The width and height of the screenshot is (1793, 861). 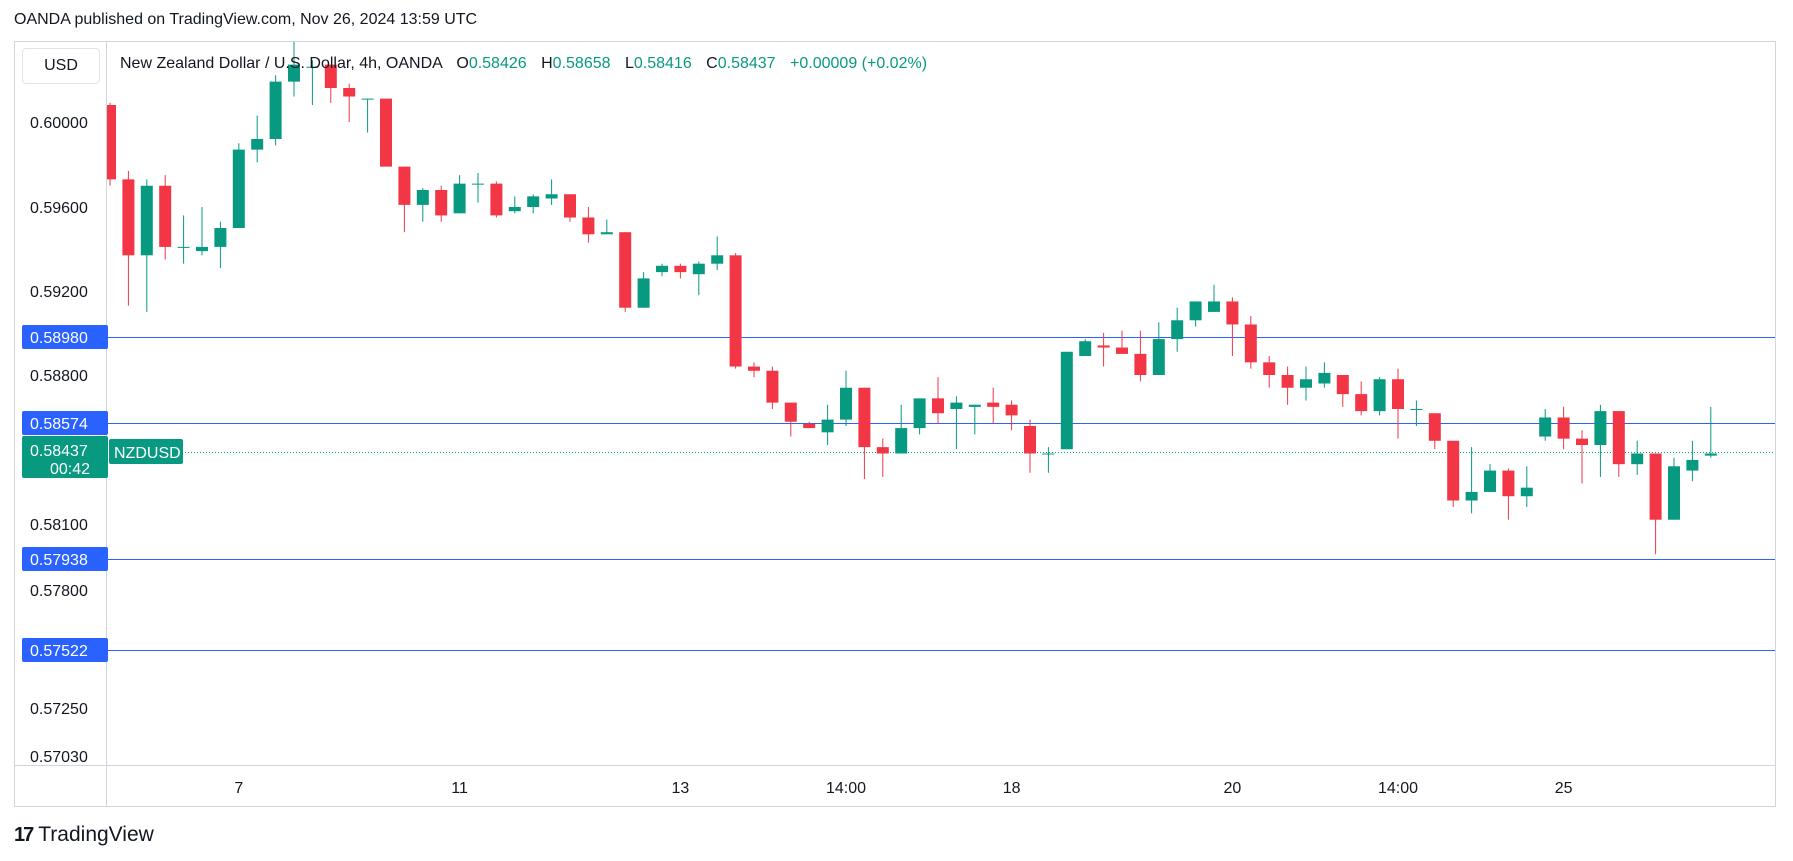 What do you see at coordinates (581, 63) in the screenshot?
I see `high-value: 0.58658` at bounding box center [581, 63].